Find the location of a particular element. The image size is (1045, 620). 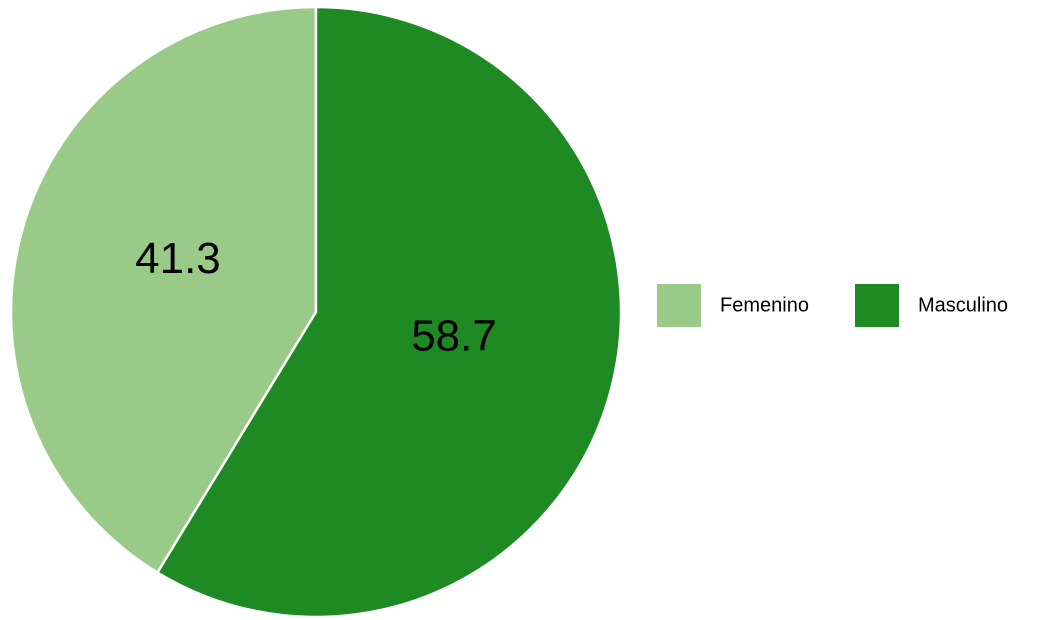

slice-label: 41.3 is located at coordinates (178, 258).